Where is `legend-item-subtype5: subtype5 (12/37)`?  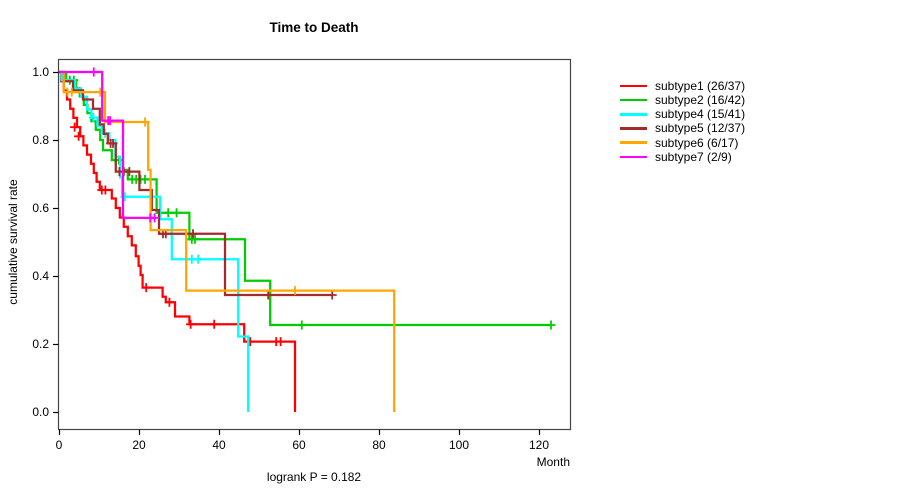
legend-item-subtype5: subtype5 (12/37) is located at coordinates (682, 128).